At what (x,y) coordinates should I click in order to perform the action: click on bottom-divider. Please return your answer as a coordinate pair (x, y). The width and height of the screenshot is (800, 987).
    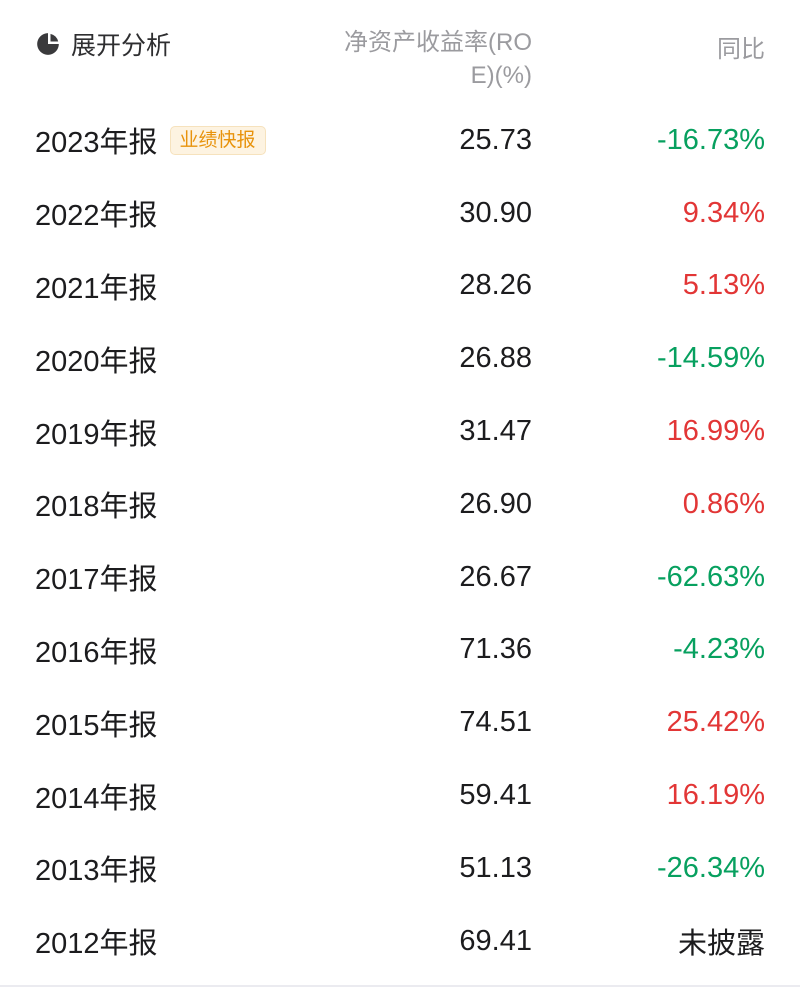
    Looking at the image, I should click on (400, 986).